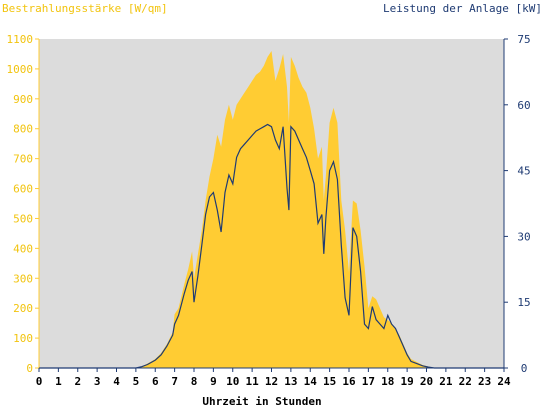 The image size is (544, 408). I want to click on right-tick-label: 30, so click(523, 236).